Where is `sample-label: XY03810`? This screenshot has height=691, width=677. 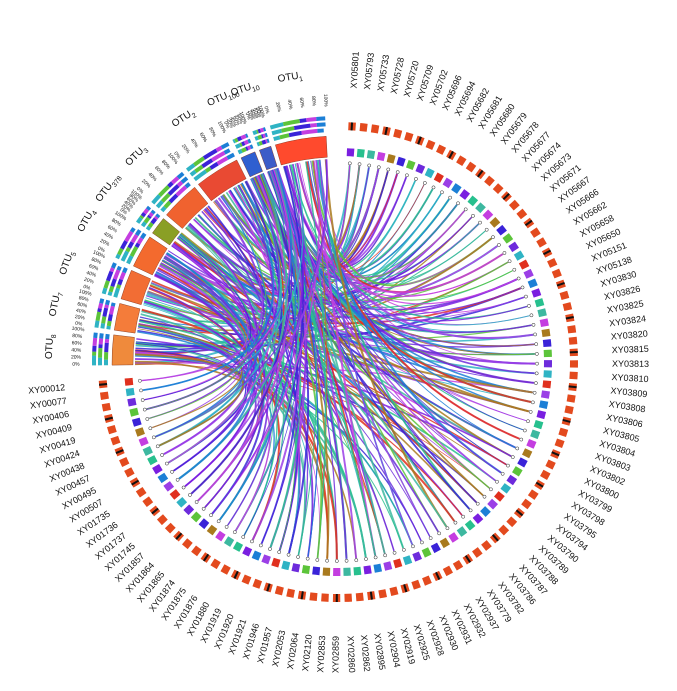
sample-label: XY03810 is located at coordinates (630, 378).